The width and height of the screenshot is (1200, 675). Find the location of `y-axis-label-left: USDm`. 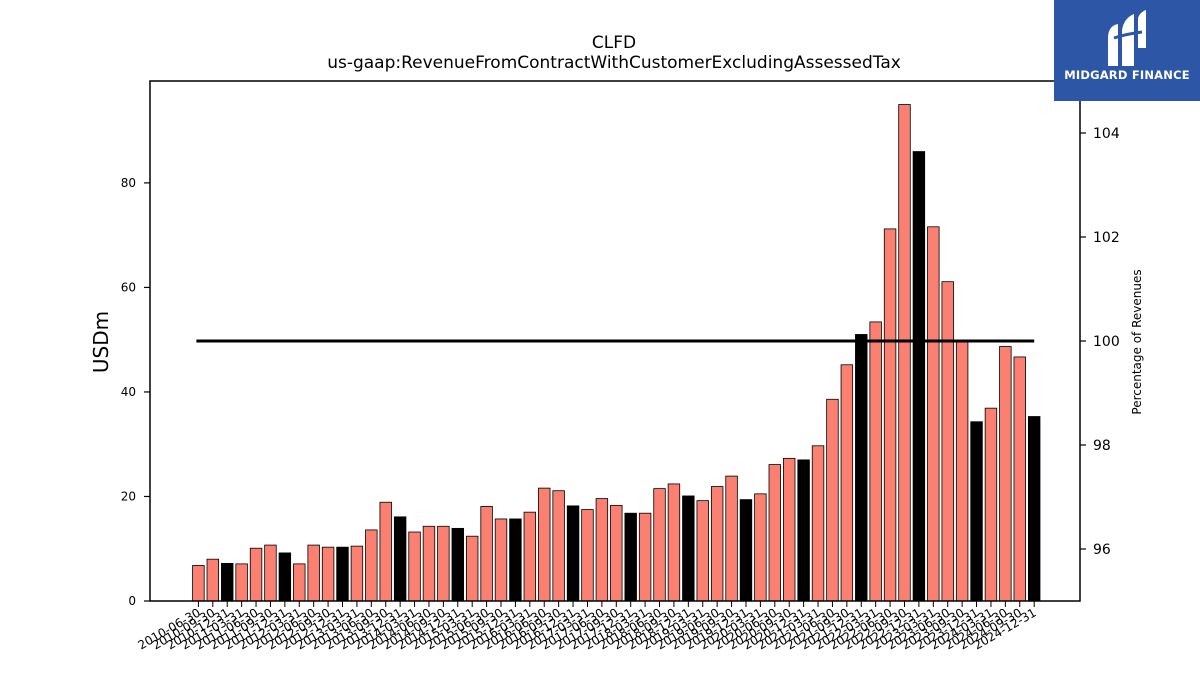

y-axis-label-left: USDm is located at coordinates (101, 342).